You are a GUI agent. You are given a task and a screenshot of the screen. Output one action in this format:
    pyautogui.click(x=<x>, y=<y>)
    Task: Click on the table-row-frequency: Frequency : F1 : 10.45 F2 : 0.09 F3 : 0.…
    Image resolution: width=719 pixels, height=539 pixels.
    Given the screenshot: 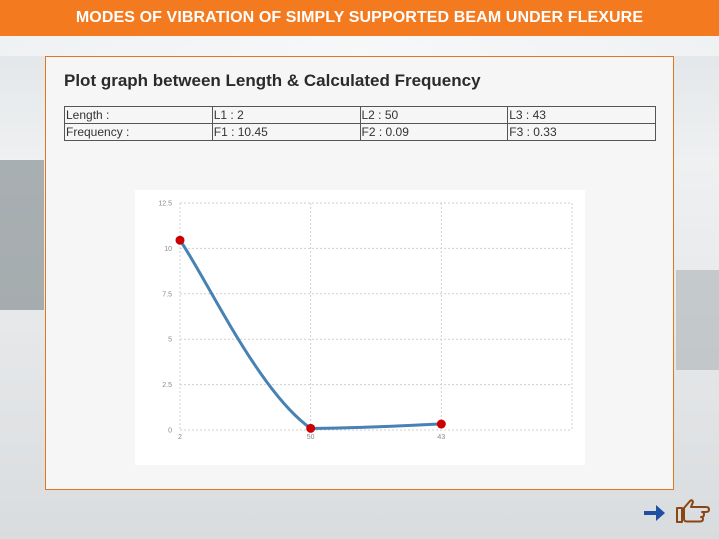 What is the action you would take?
    pyautogui.click(x=360, y=132)
    